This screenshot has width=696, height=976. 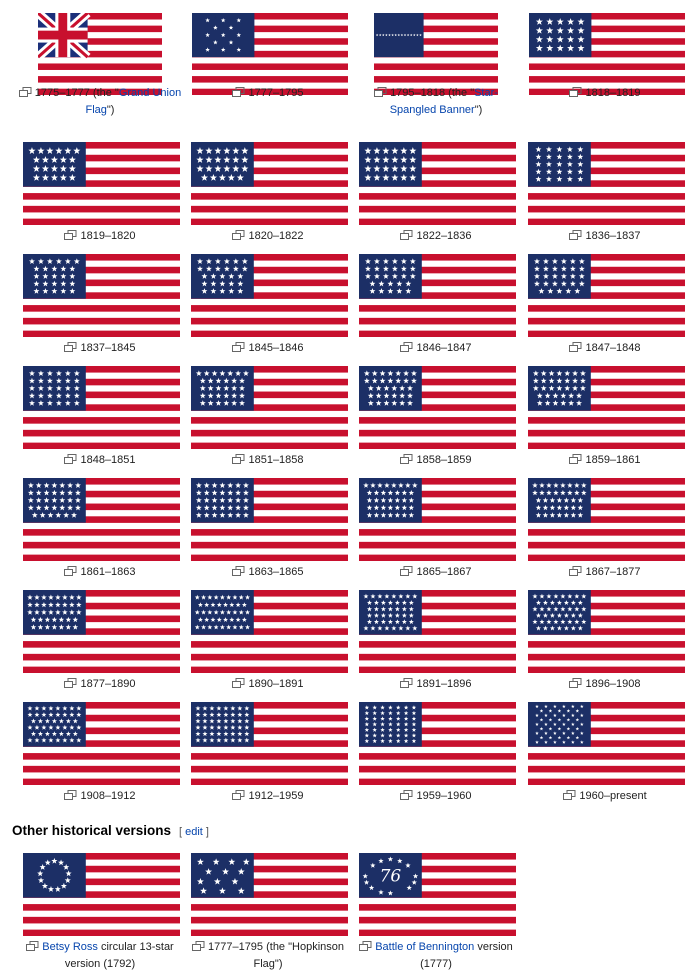 I want to click on canton-text: 76, so click(x=391, y=877).